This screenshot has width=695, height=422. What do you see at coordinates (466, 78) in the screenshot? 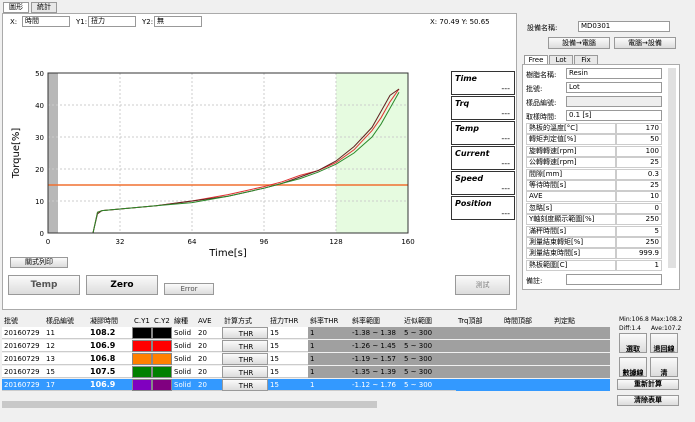
I see `reading-label: Time` at bounding box center [466, 78].